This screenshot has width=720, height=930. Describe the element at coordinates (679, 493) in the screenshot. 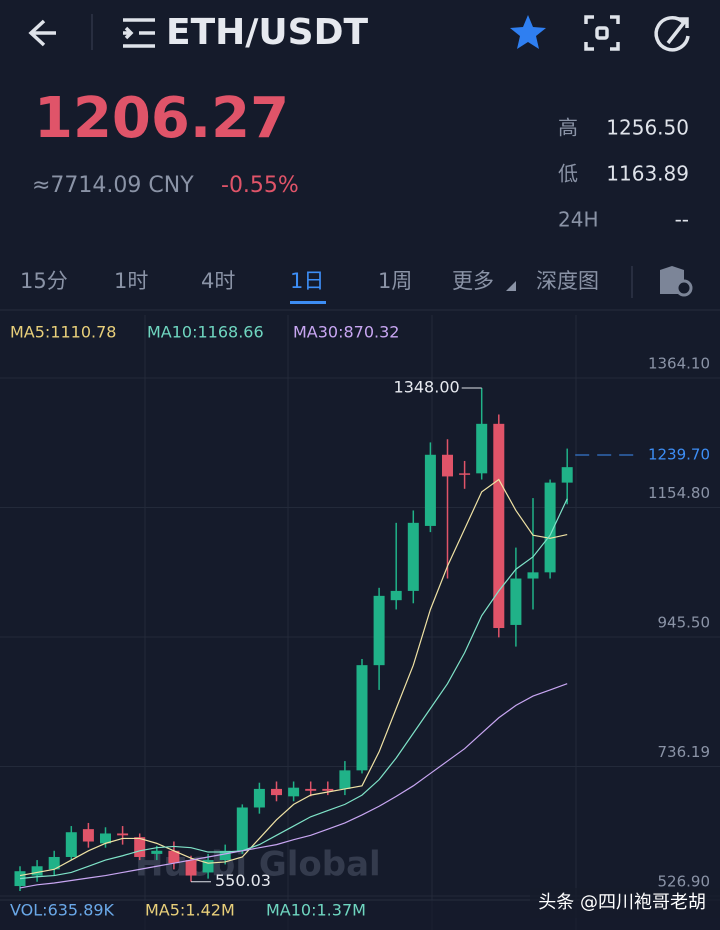

I see `y-tick-label: 1154.80` at that location.